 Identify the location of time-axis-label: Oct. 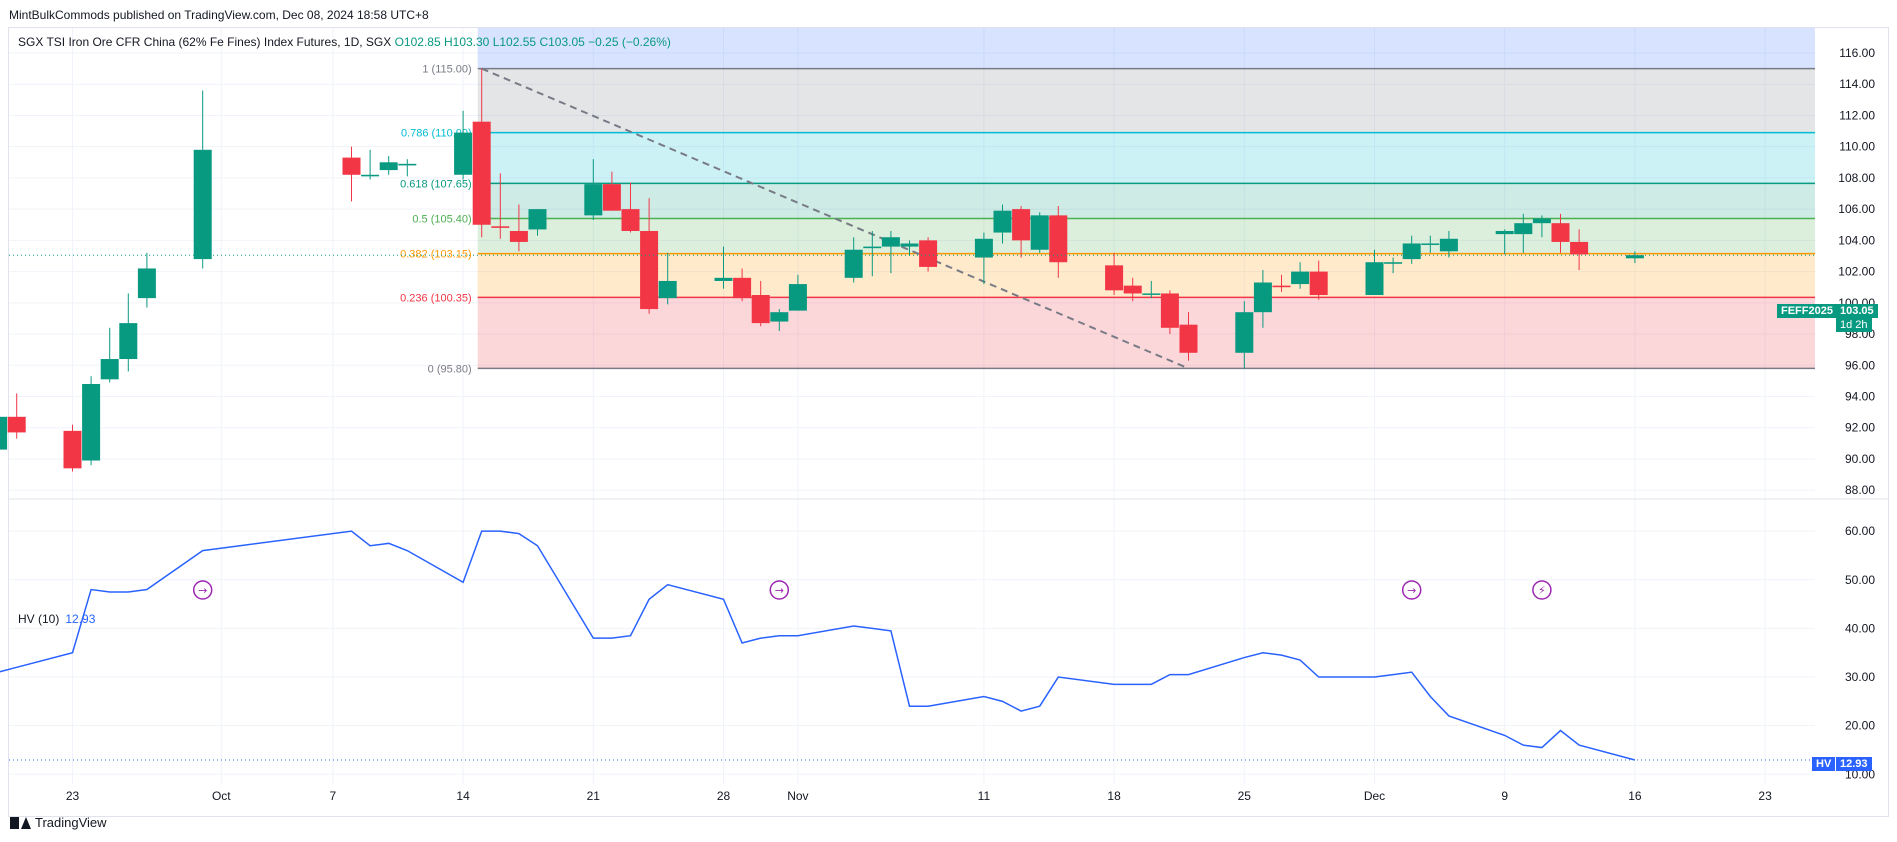
(221, 796).